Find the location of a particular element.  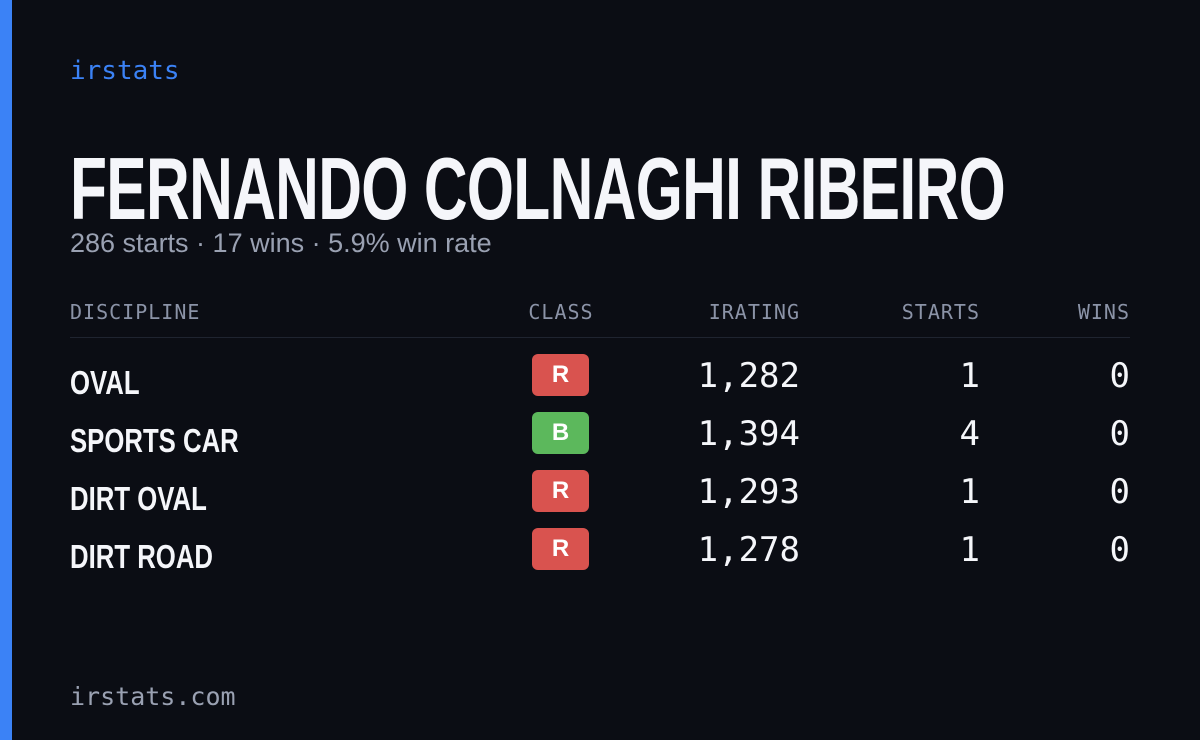

irating: 1,293 is located at coordinates (748, 492).